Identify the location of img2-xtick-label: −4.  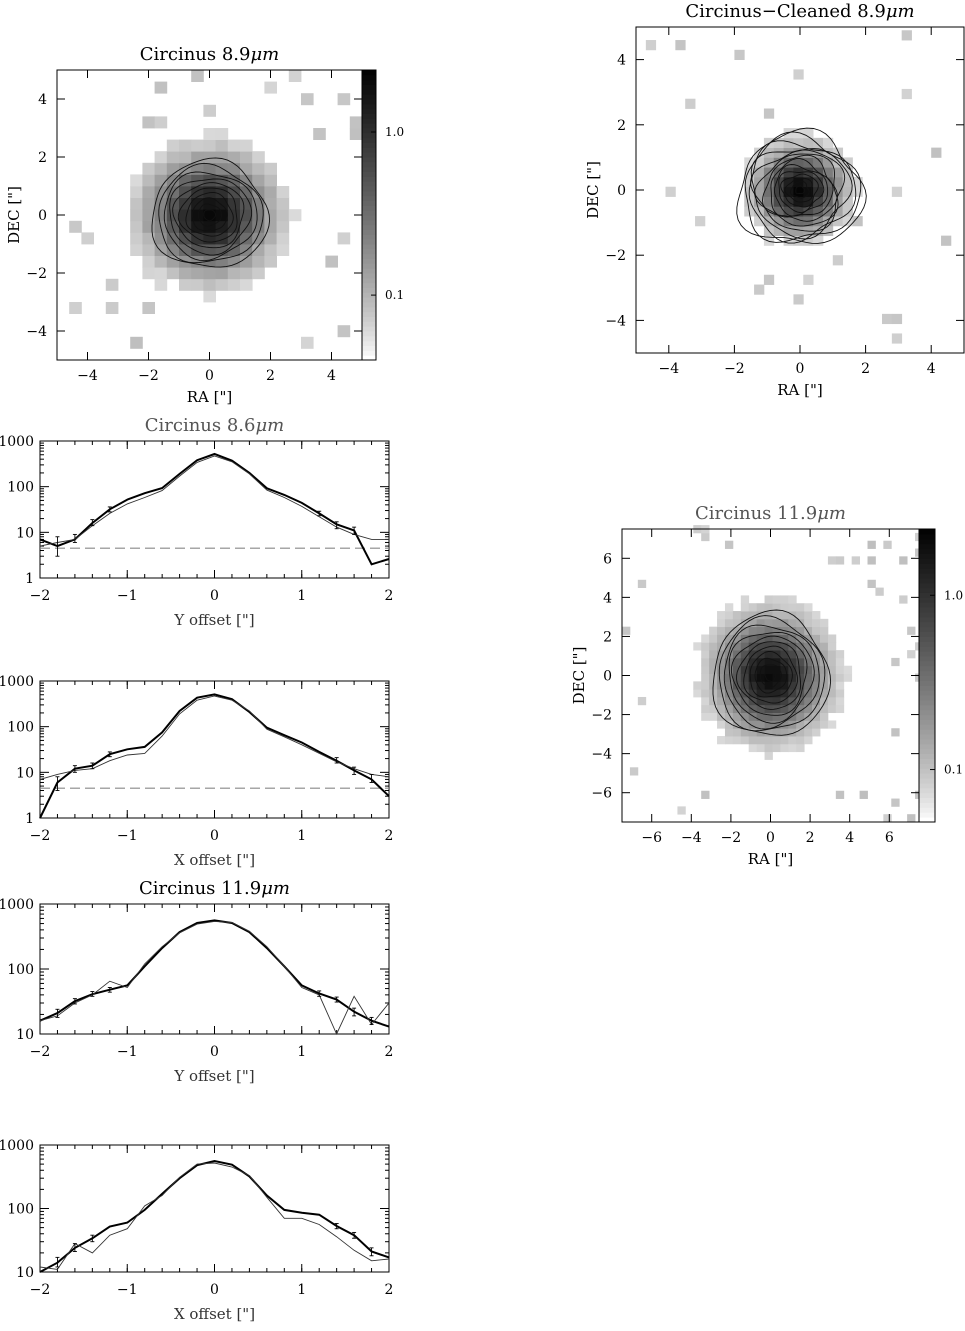
(668, 369).